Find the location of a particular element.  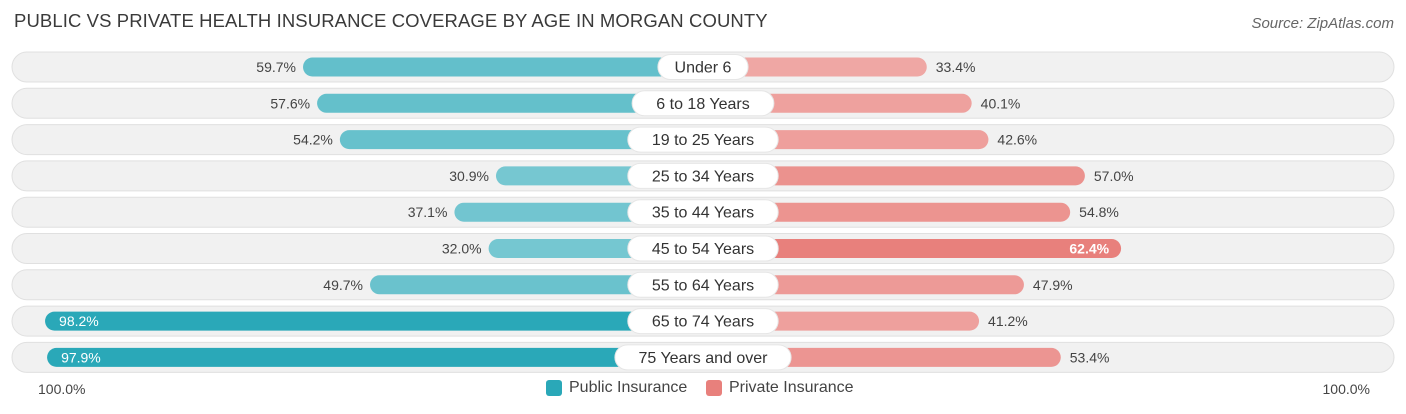

public-value-label: 97.9% is located at coordinates (81, 357).